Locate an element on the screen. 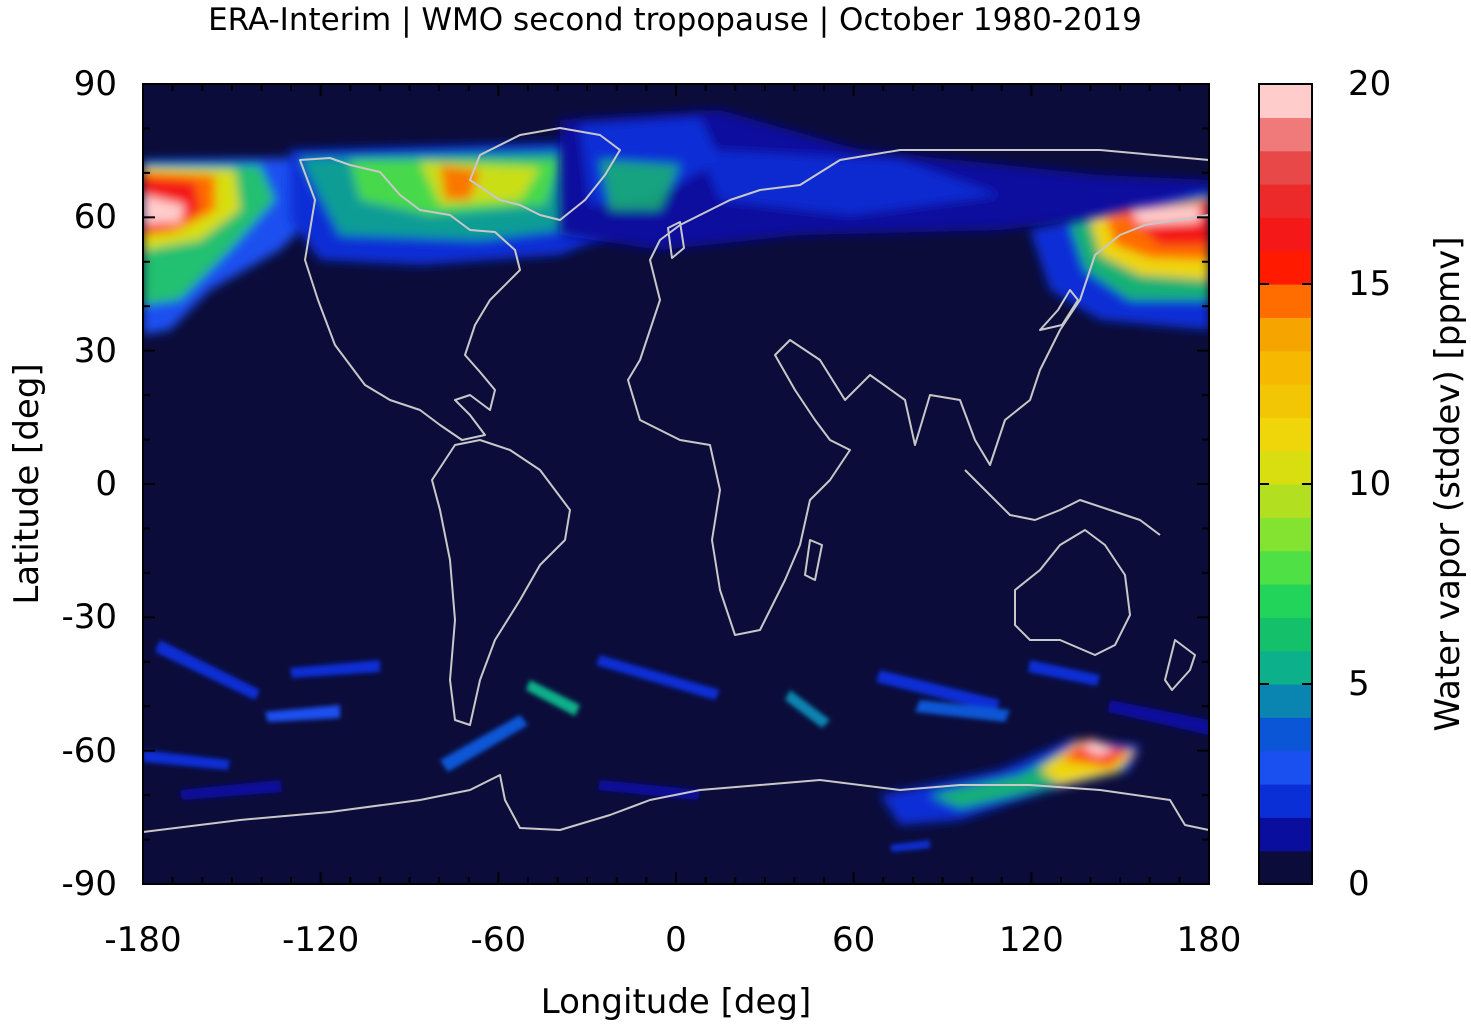  colorbar-tick-label: 20 is located at coordinates (1370, 84).